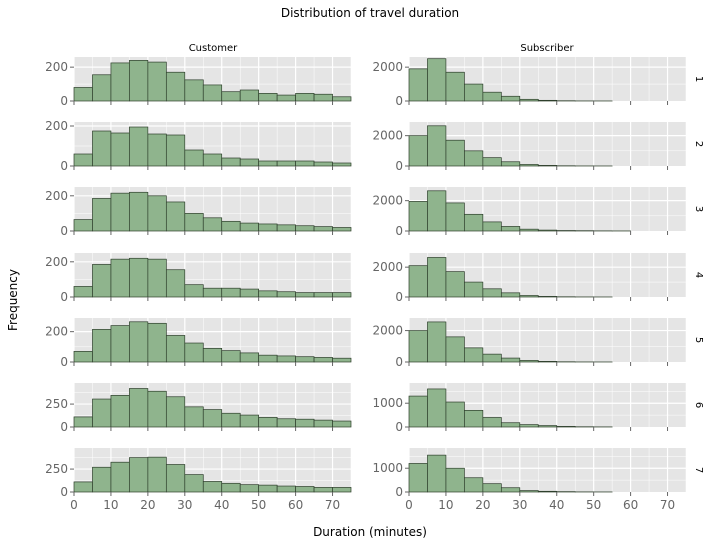 This screenshot has width=721, height=545. I want to click on y-tick-label: 1000, so click(387, 403).